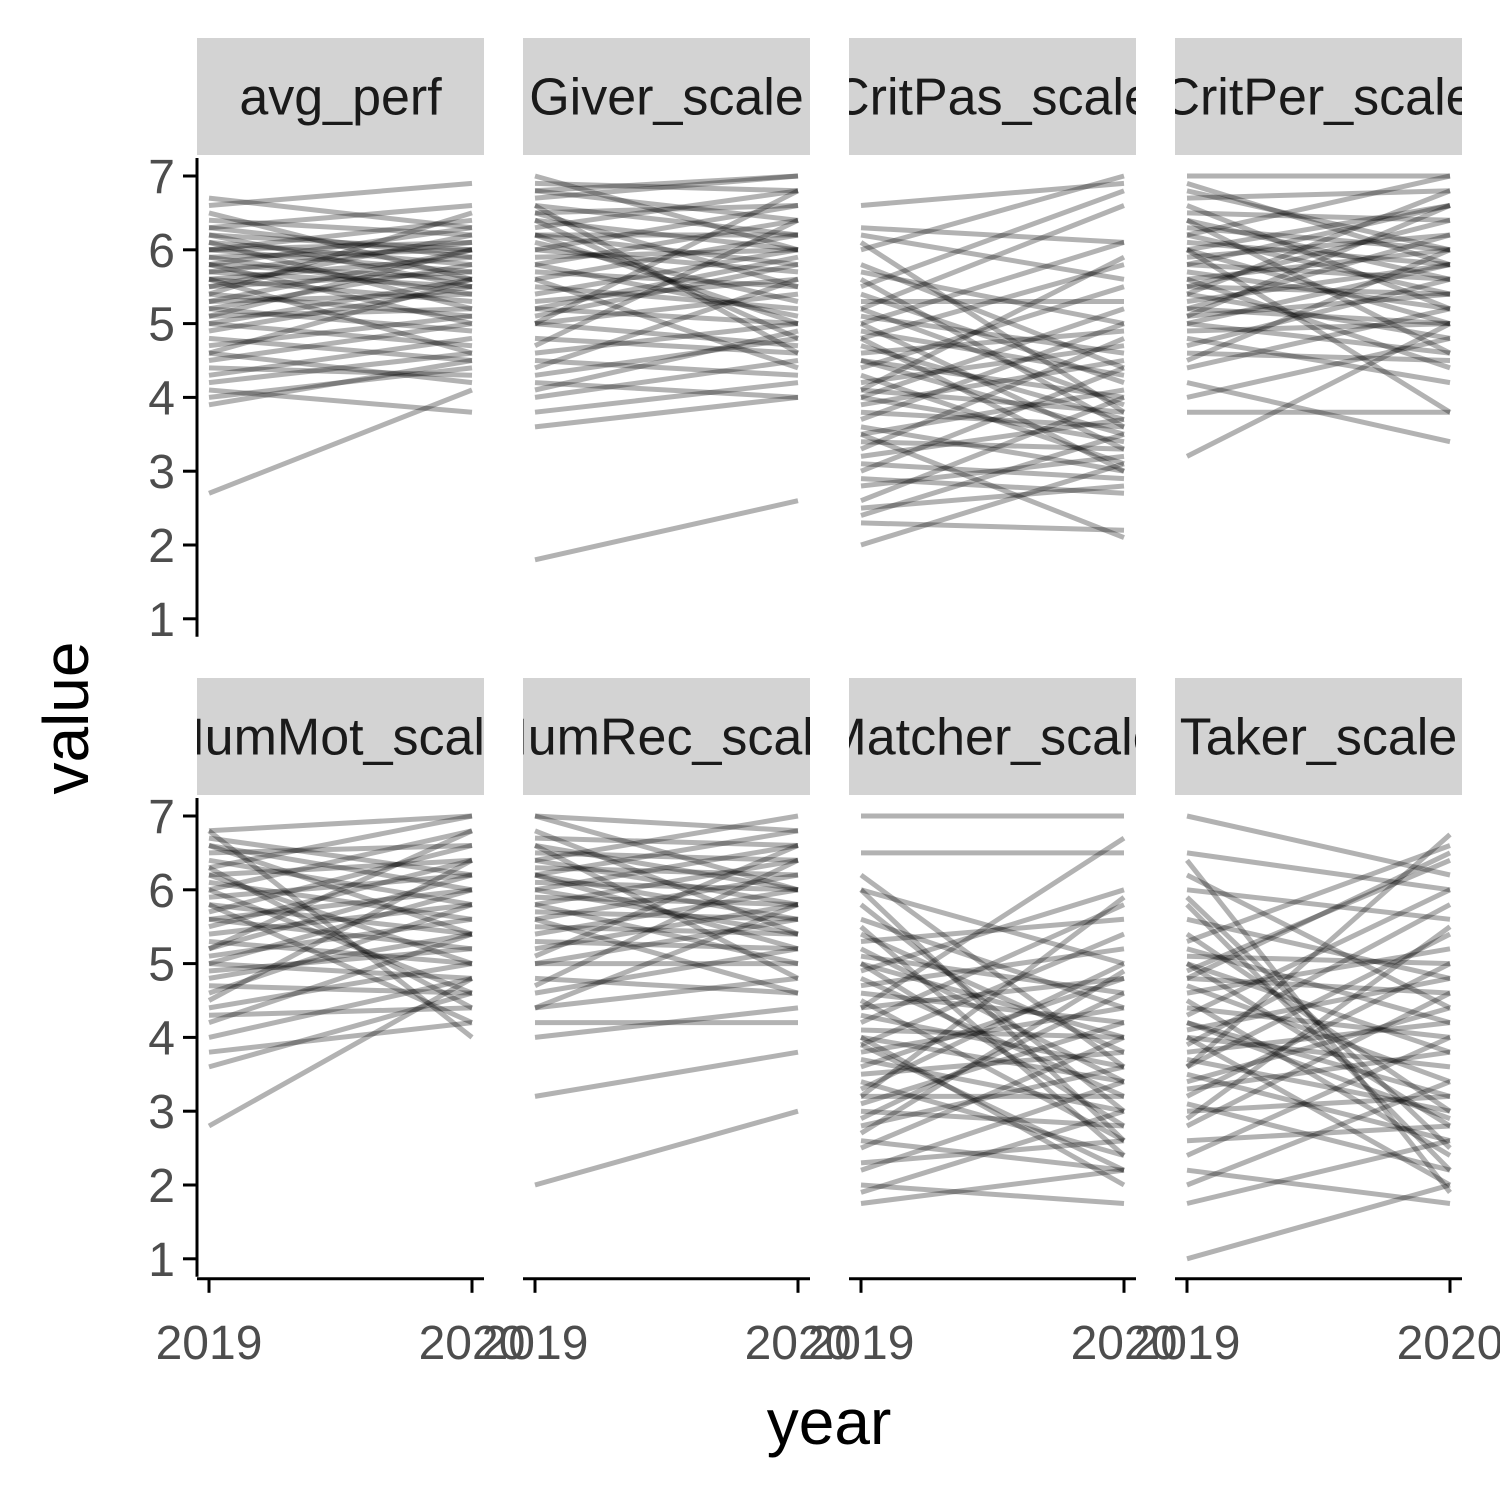 Image resolution: width=1500 pixels, height=1500 pixels. Describe the element at coordinates (992, 1323) in the screenshot. I see `x-axis: 2019 2020` at that location.